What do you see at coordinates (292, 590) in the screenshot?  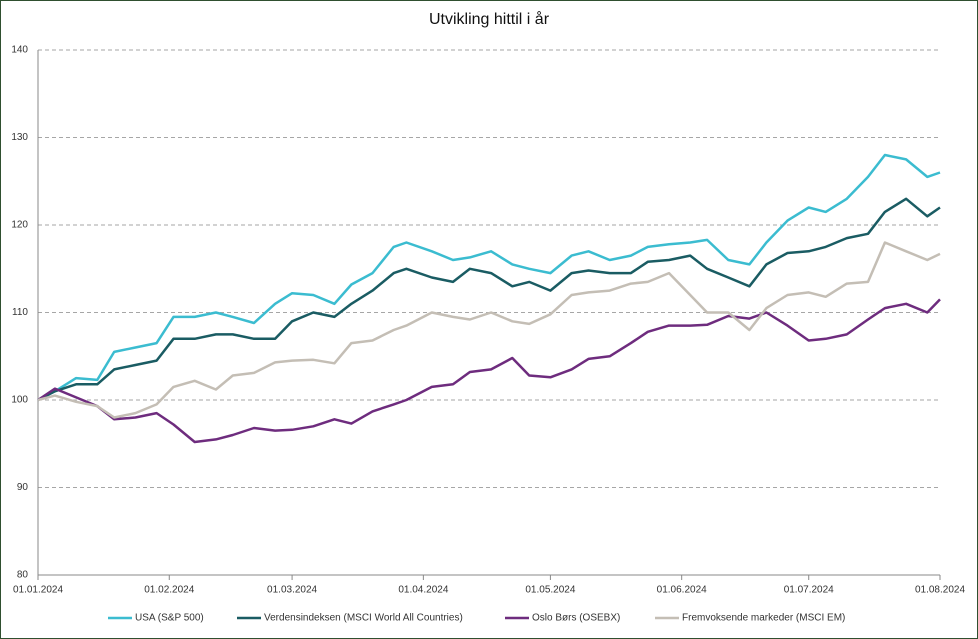 I see `x-tick-label: 01.03.2024` at bounding box center [292, 590].